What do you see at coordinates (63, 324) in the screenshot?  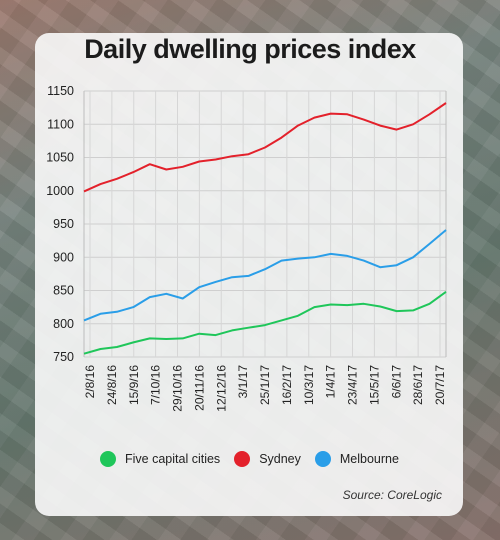 I see `y-tick-label: 800` at bounding box center [63, 324].